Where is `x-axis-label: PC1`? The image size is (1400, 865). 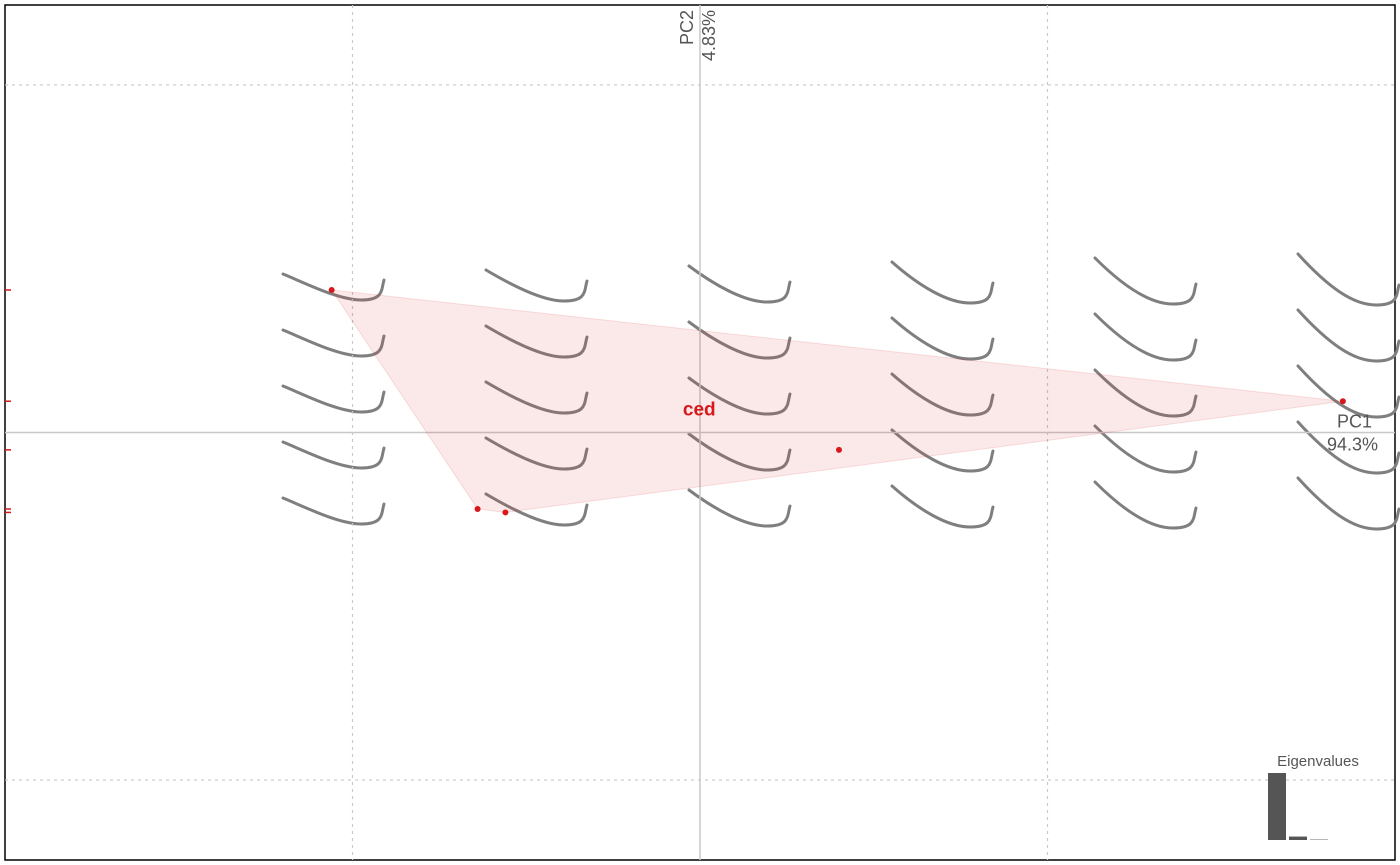
x-axis-label: PC1 is located at coordinates (1354, 421).